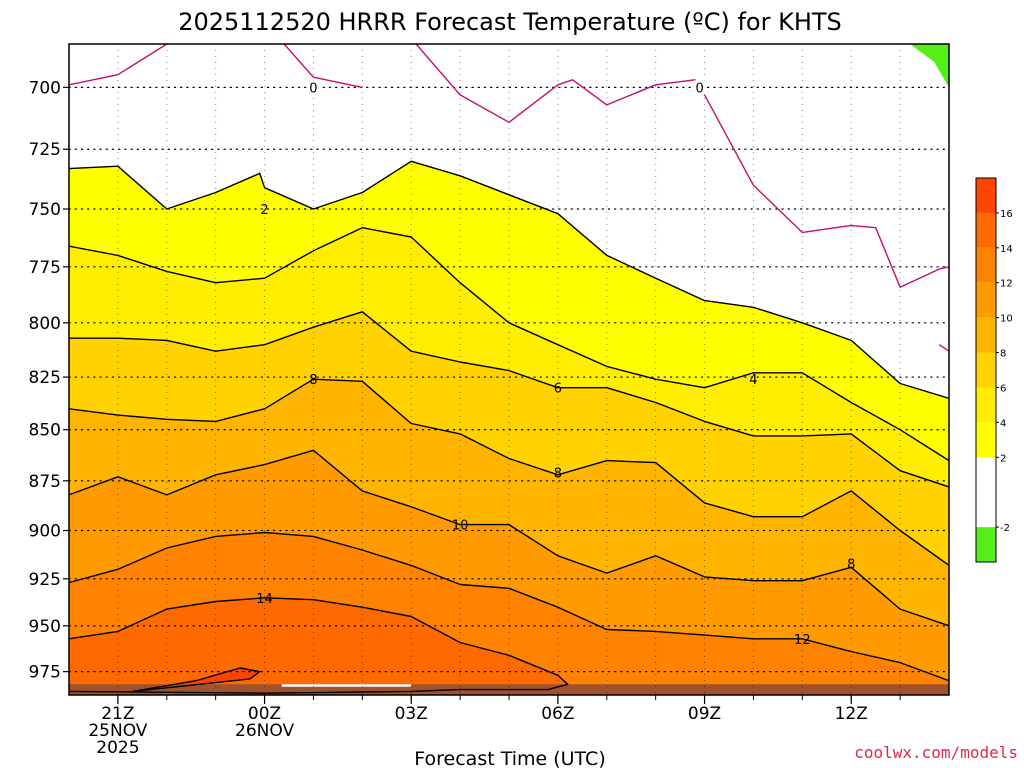 This screenshot has width=1024, height=768. What do you see at coordinates (1003, 388) in the screenshot?
I see `colorbar-tick-label: 6` at bounding box center [1003, 388].